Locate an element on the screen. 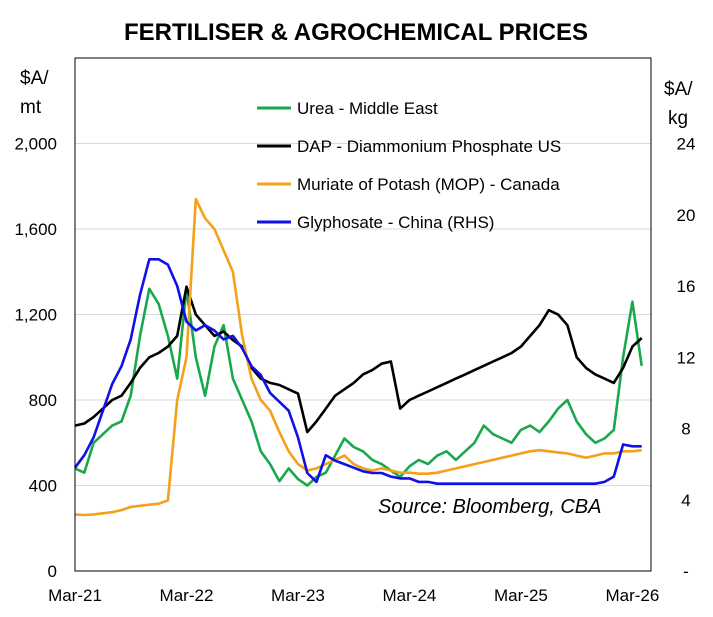 This screenshot has height=617, width=713. x-tick-label: Mar-23 is located at coordinates (298, 595).